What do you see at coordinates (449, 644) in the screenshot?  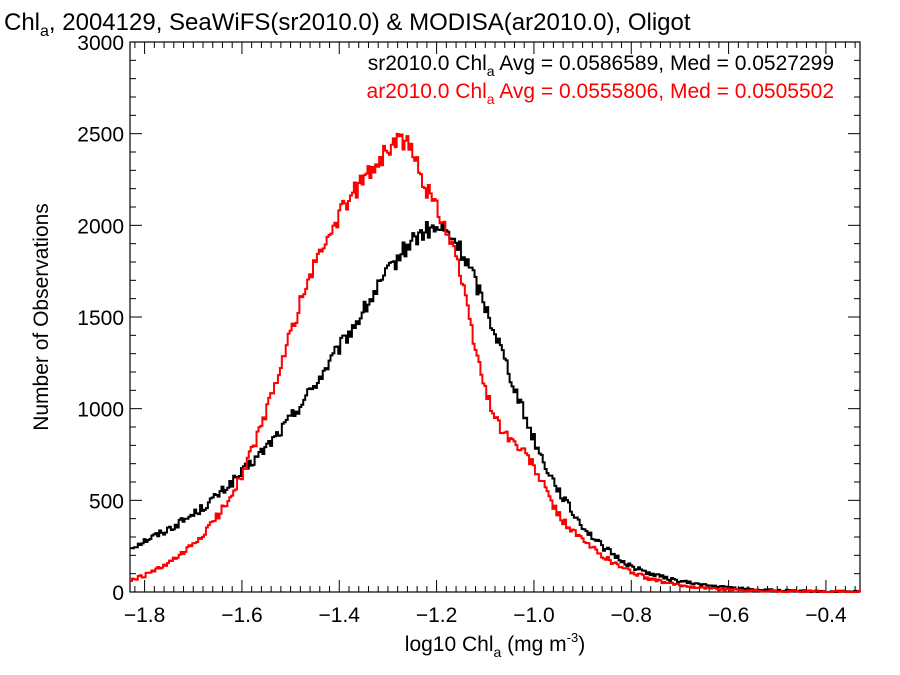 I see `x-axis-label-pre: log10 Chl` at bounding box center [449, 644].